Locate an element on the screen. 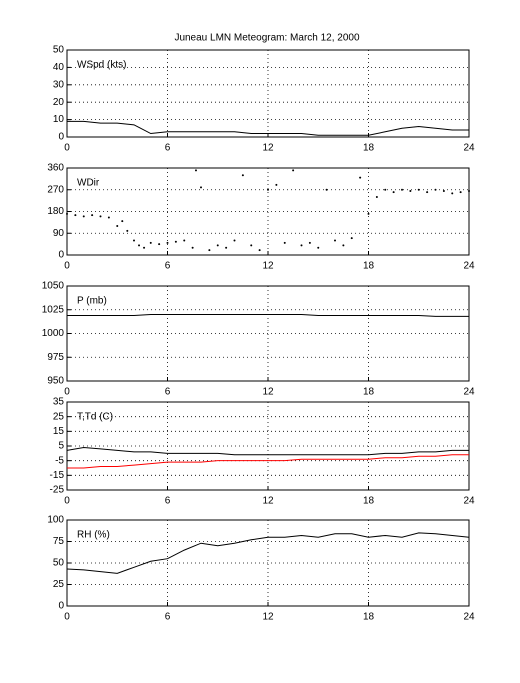 This screenshot has width=520, height=683. y-tick-label: 1050 is located at coordinates (53, 286).